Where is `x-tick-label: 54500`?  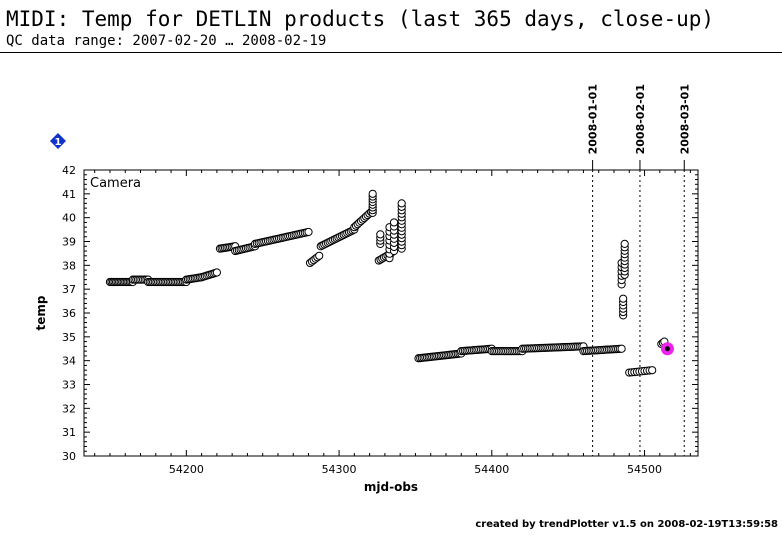 x-tick-label: 54500 is located at coordinates (644, 469).